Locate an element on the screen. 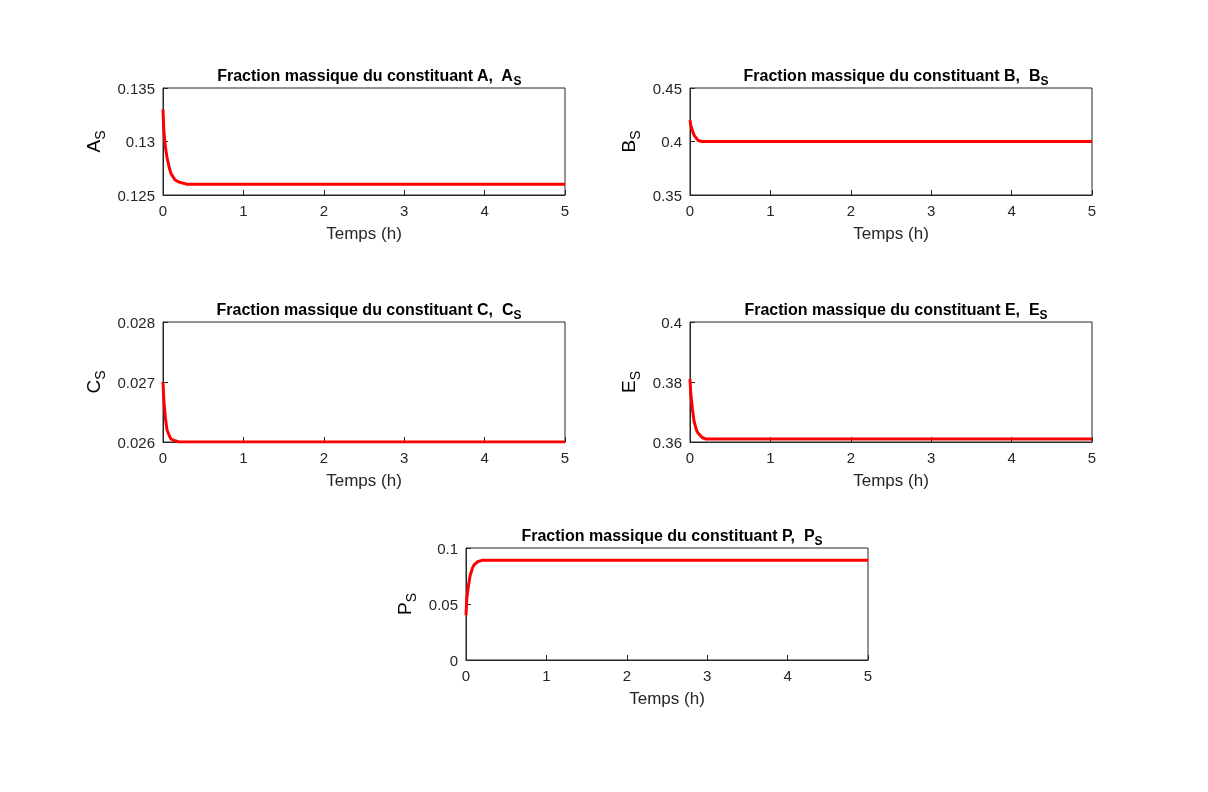 This screenshot has height=792, width=1208. y-tick-label: 0.125 is located at coordinates (136, 195).